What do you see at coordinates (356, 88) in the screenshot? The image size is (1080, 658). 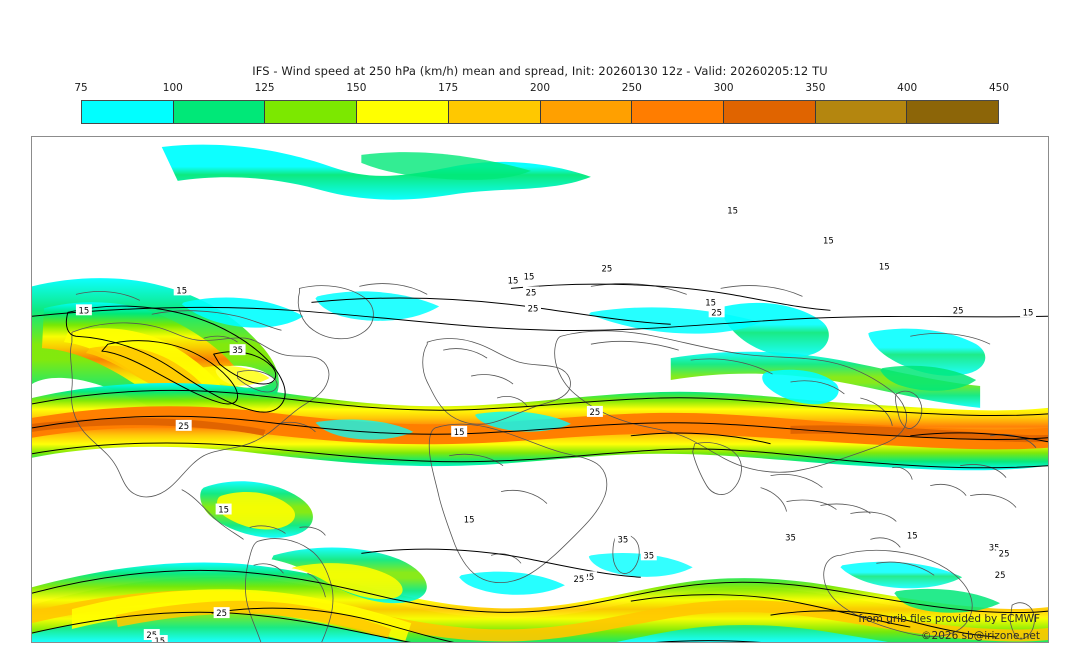 I see `colorbar-tick-150: 150` at bounding box center [356, 88].